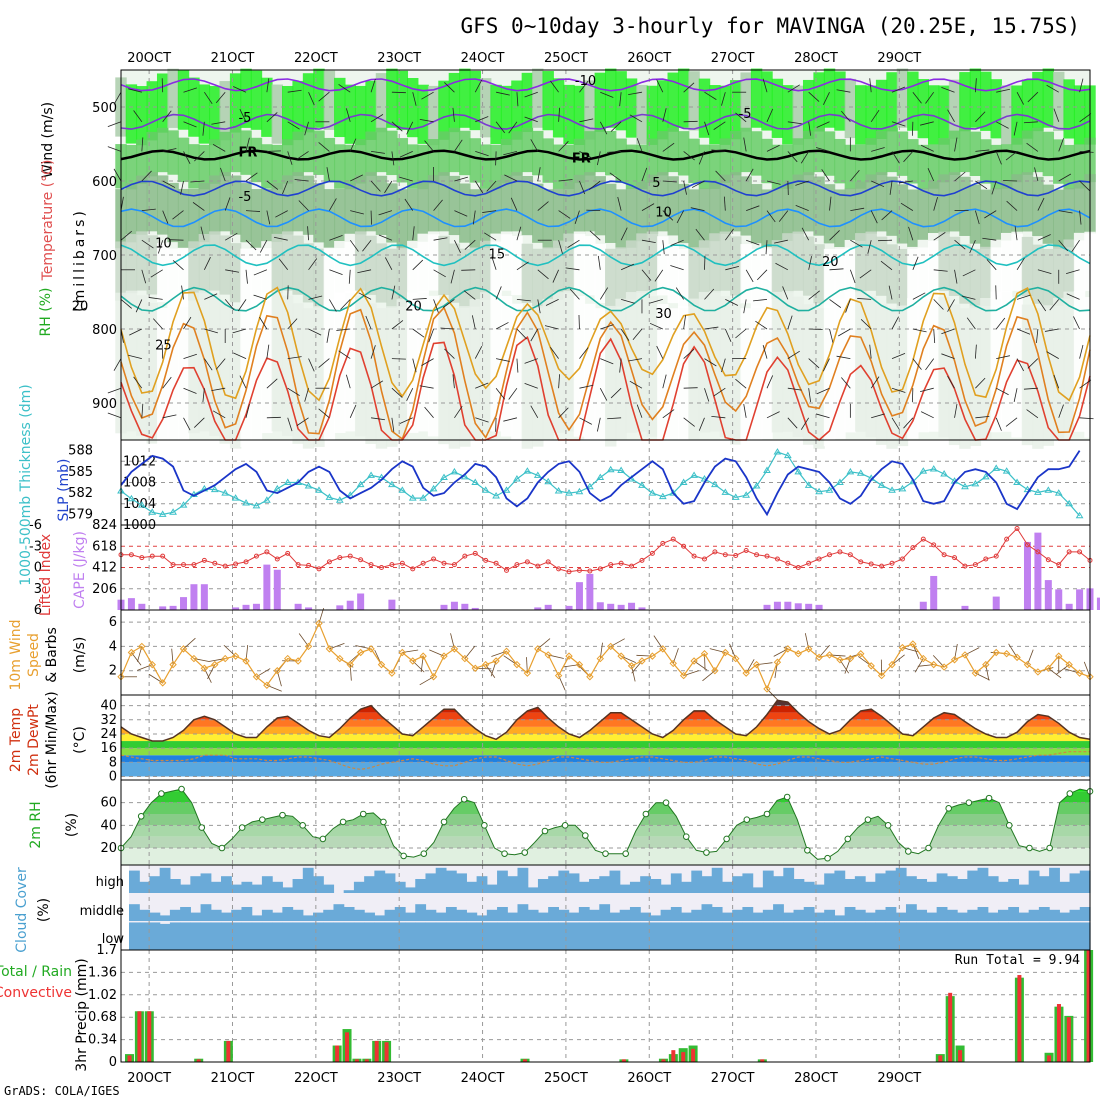 This screenshot has height=1100, width=1100. I want to click on upper-temperature-label: Temperature (°C), so click(48, 221).